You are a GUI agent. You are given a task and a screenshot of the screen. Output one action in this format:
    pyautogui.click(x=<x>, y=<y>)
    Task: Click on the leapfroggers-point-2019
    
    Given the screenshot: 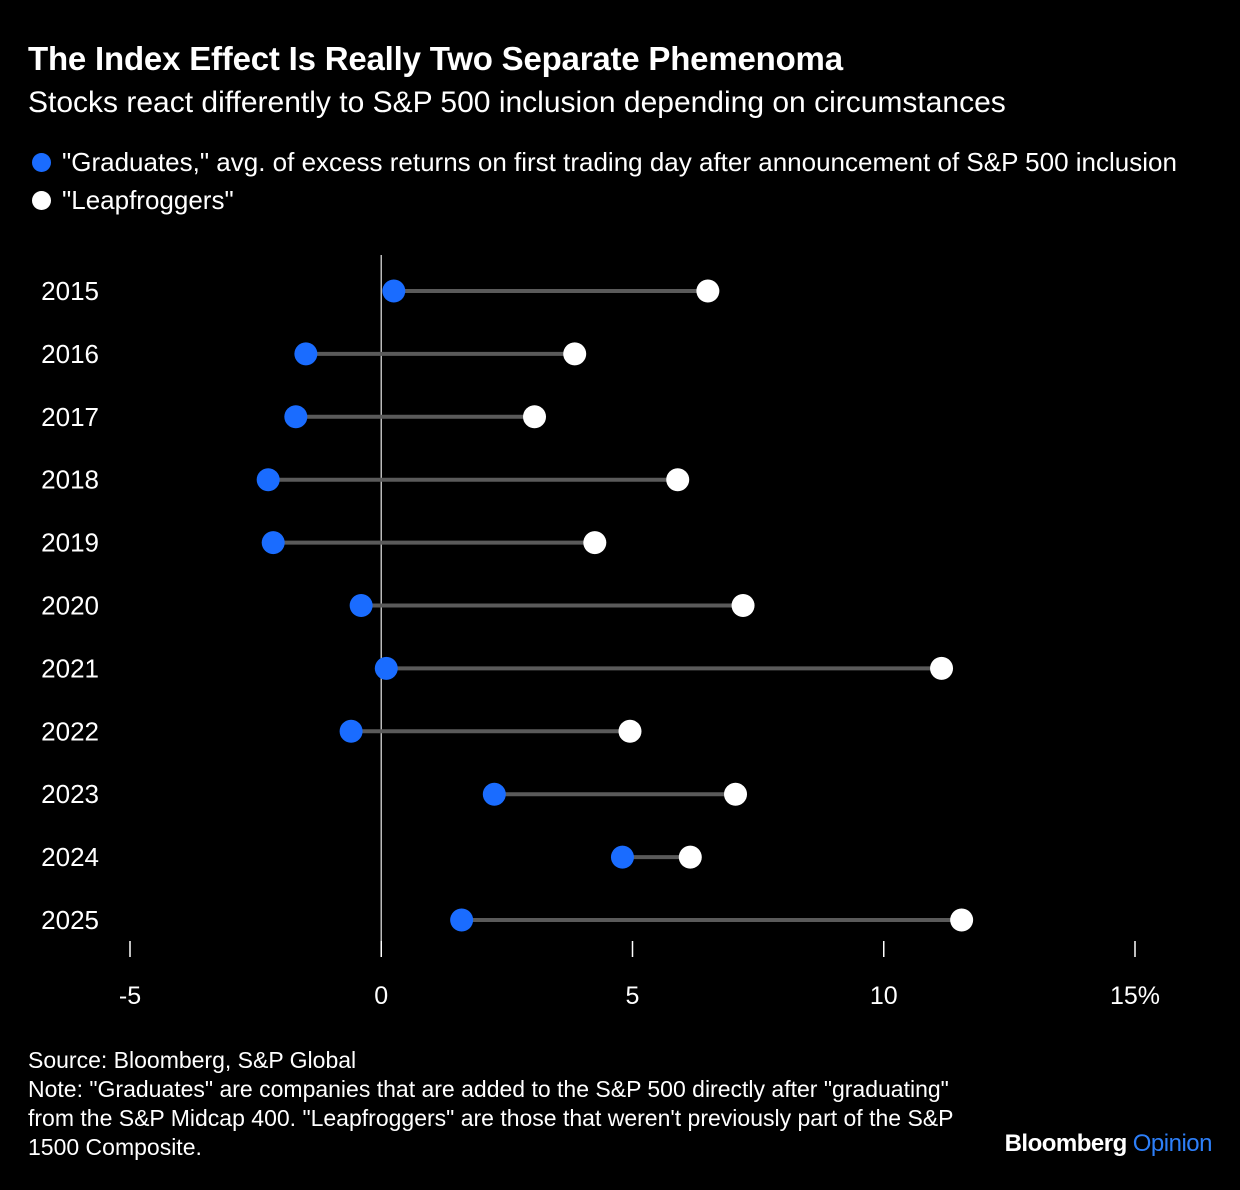 What is the action you would take?
    pyautogui.click(x=595, y=543)
    